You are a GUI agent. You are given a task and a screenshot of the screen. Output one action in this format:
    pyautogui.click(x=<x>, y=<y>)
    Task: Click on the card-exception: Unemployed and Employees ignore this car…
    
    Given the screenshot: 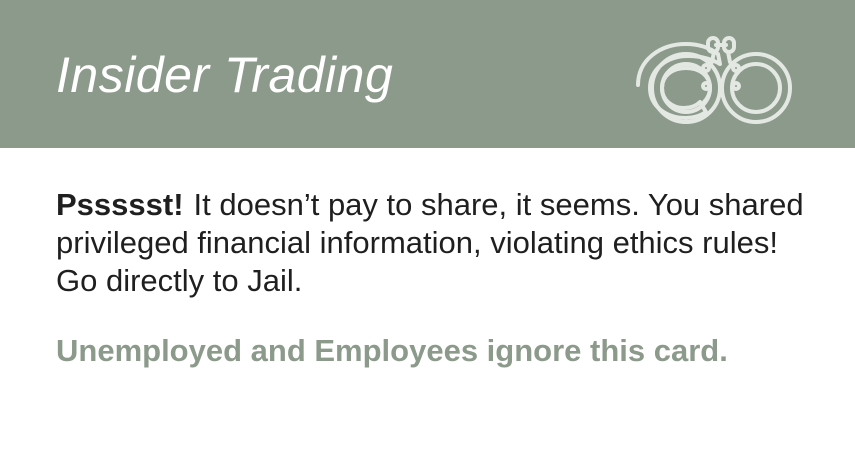 What is the action you would take?
    pyautogui.click(x=392, y=350)
    